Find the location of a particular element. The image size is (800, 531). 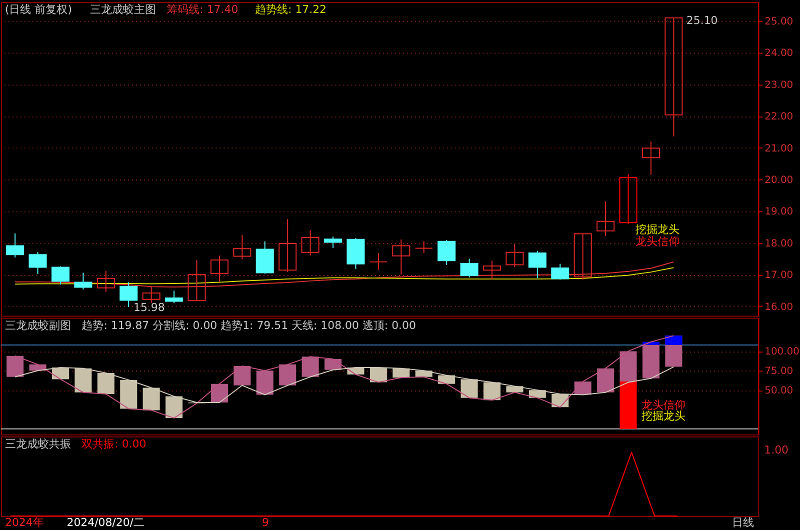

annotation: 2024/08/20/二 is located at coordinates (105, 523).